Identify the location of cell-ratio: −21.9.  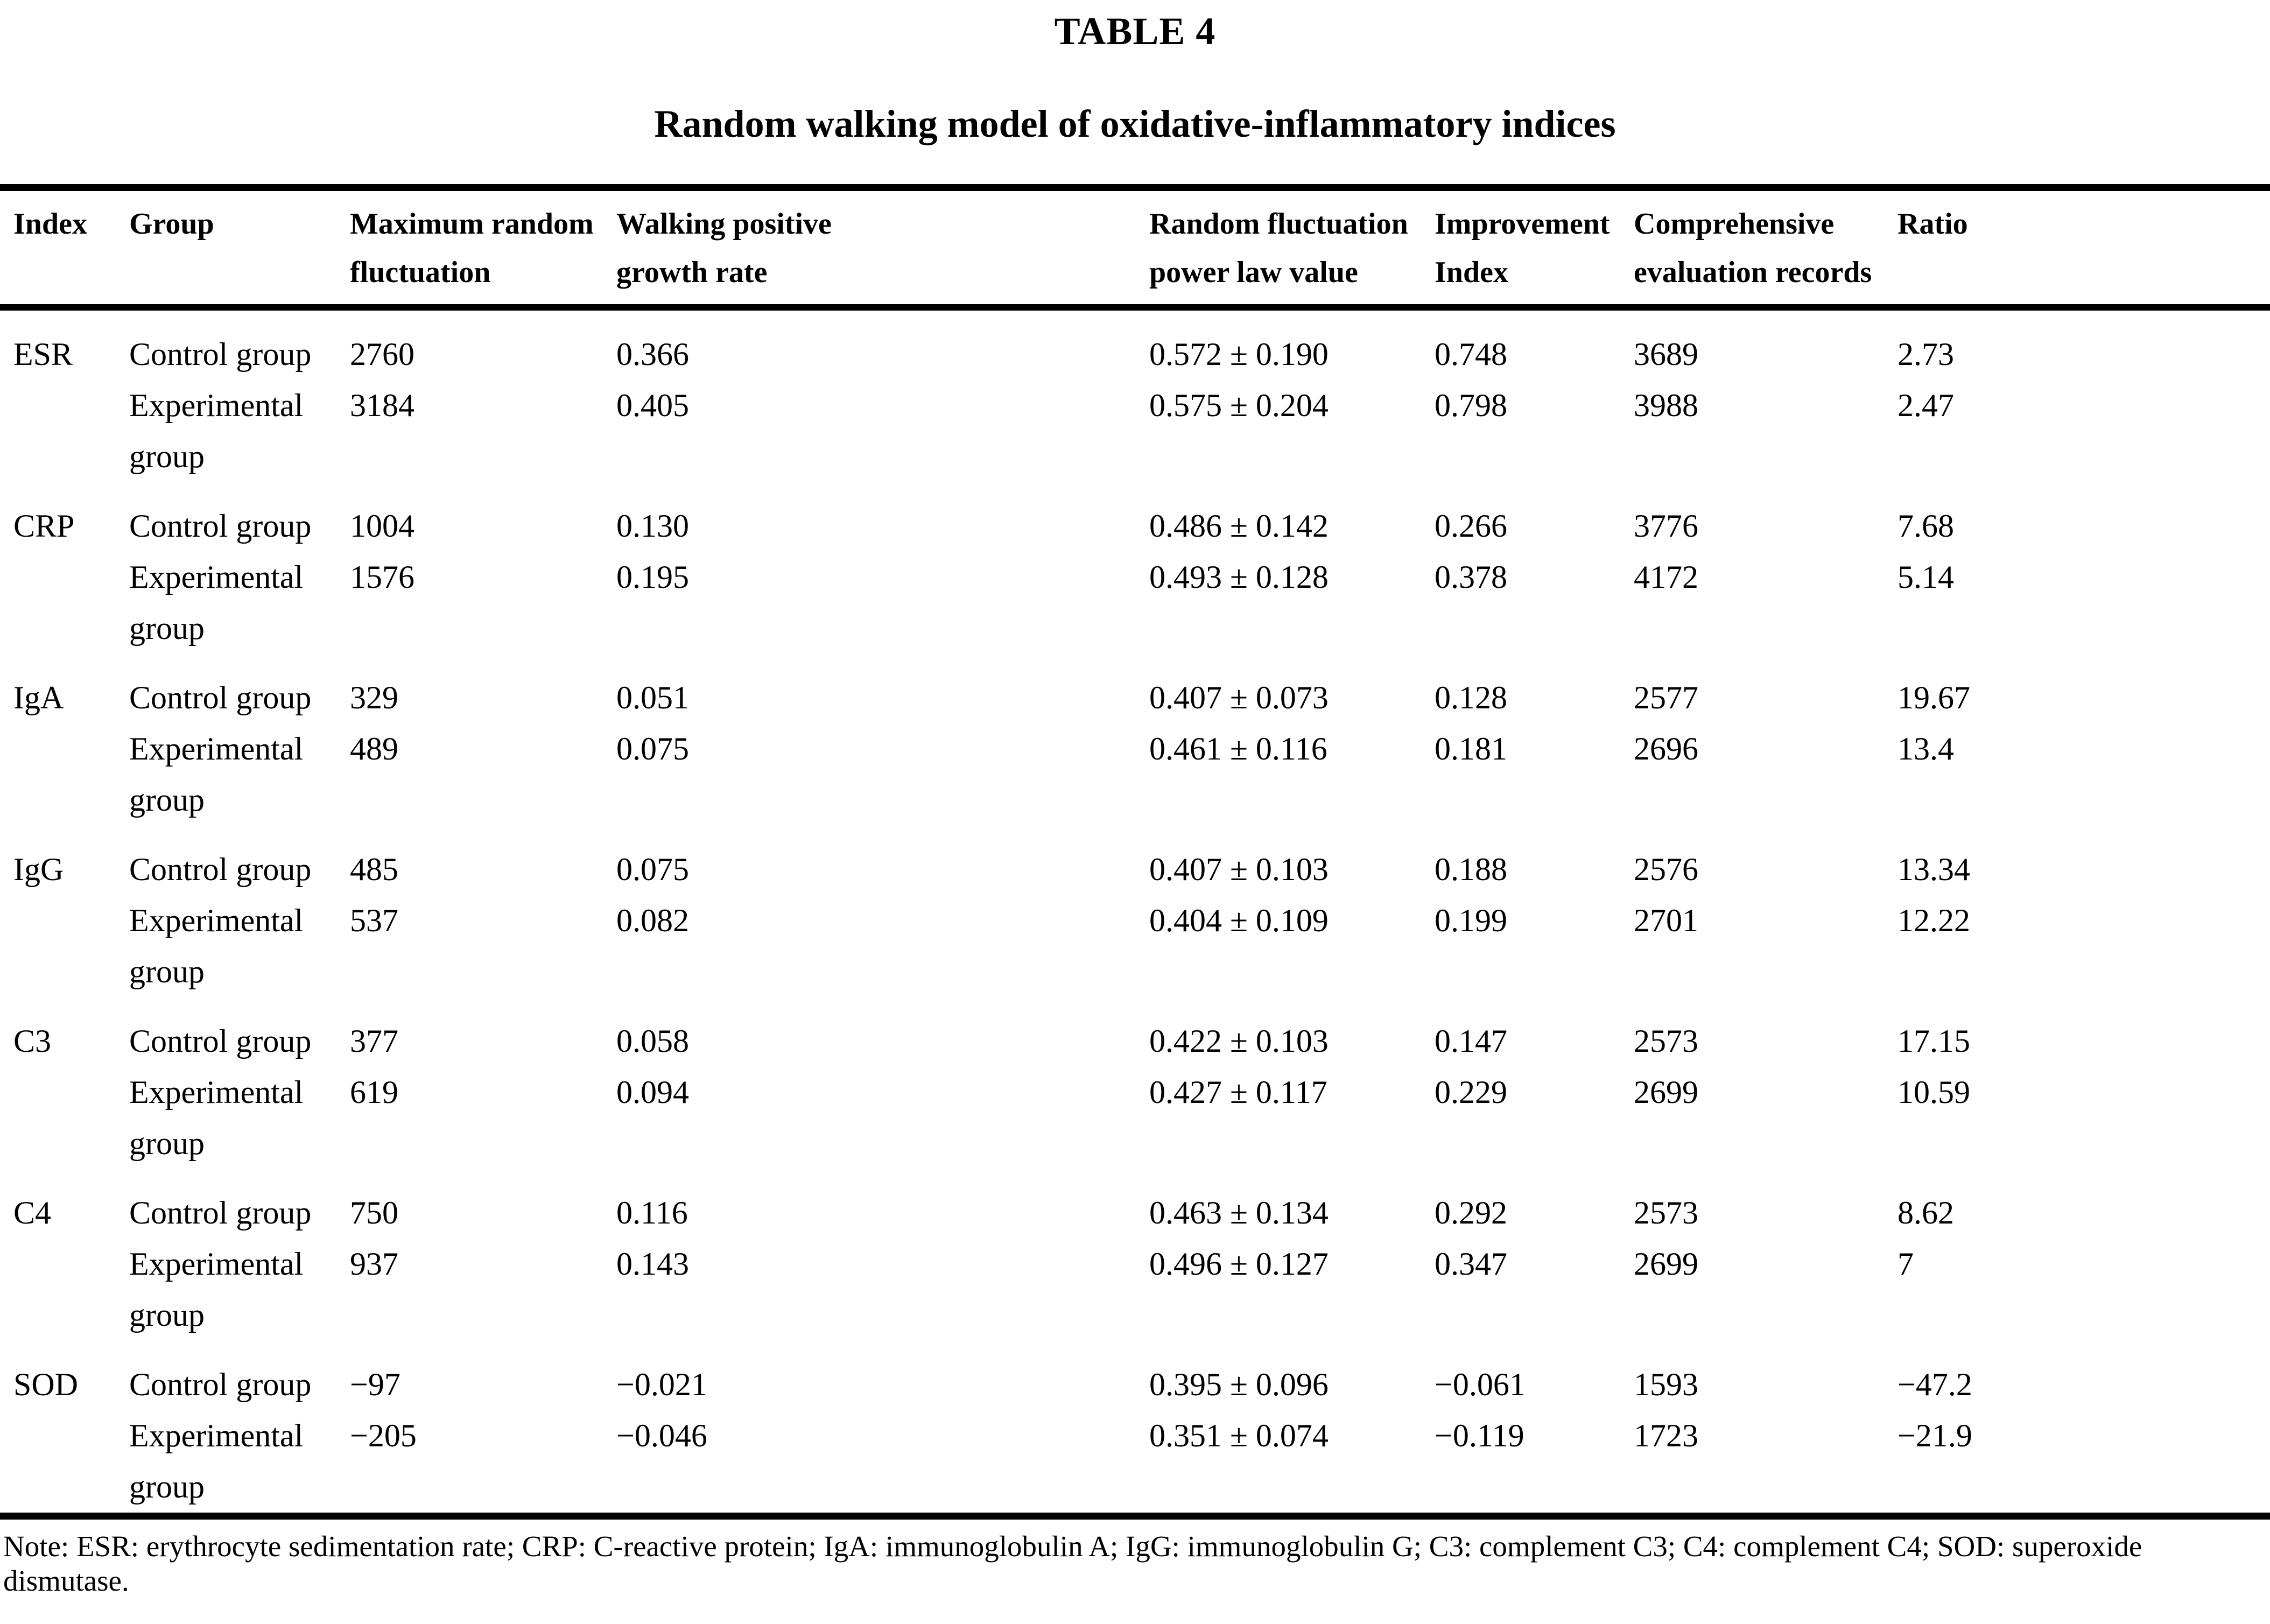
(1934, 1435).